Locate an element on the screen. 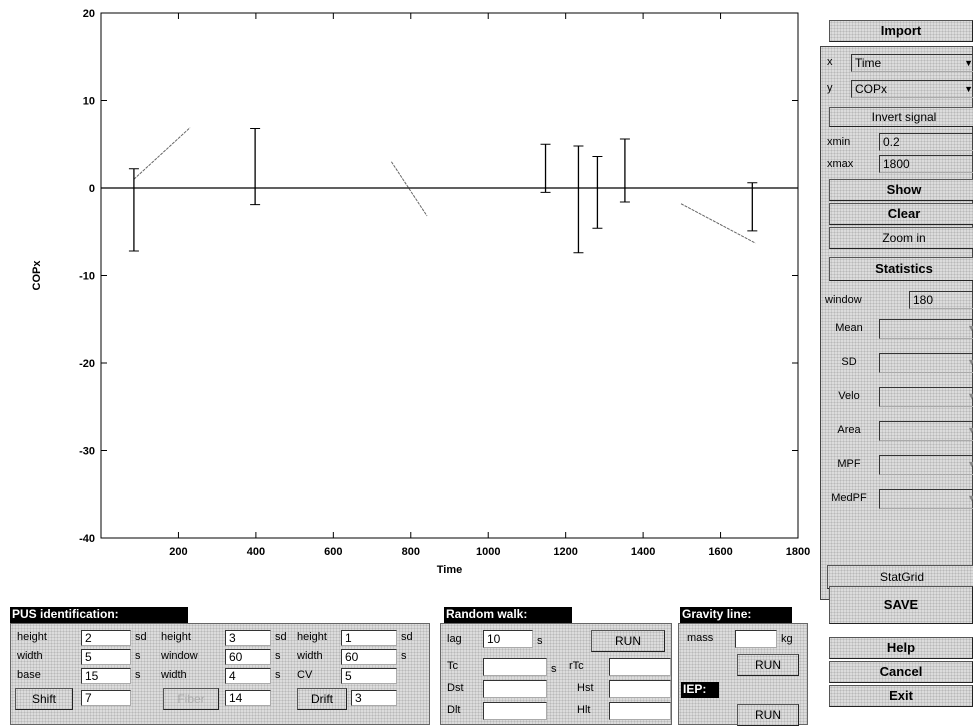 This screenshot has height=726, width=973. x-label: x is located at coordinates (830, 62).